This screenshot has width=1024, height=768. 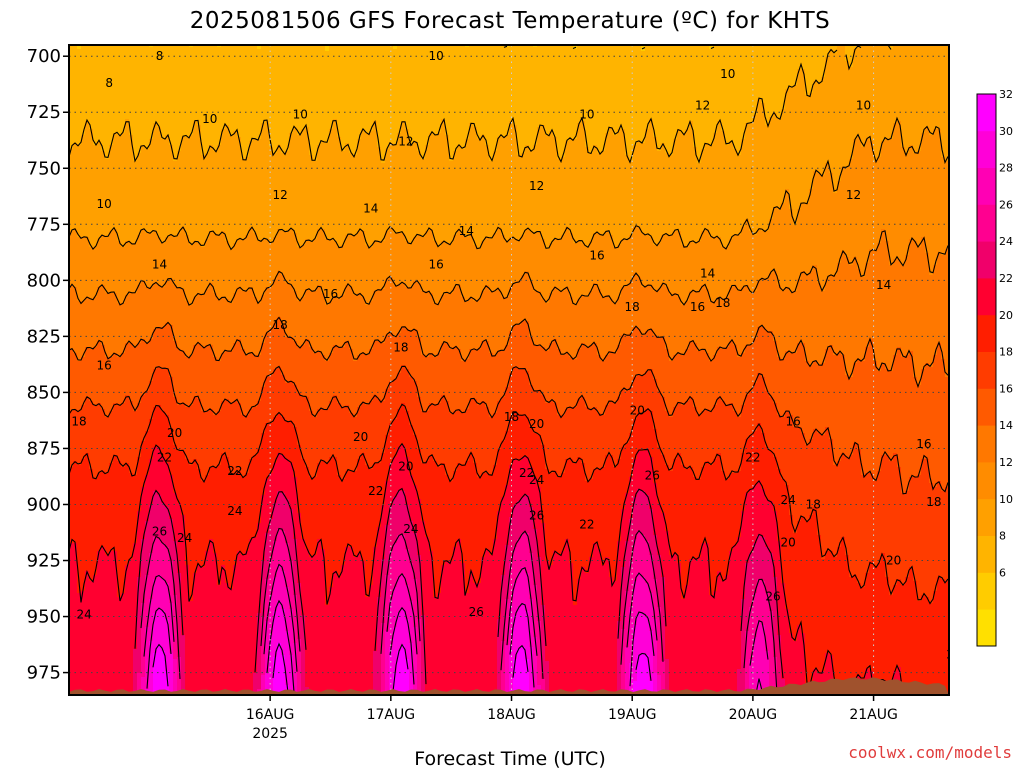 What do you see at coordinates (1006, 278) in the screenshot?
I see `colorbar-label: 22` at bounding box center [1006, 278].